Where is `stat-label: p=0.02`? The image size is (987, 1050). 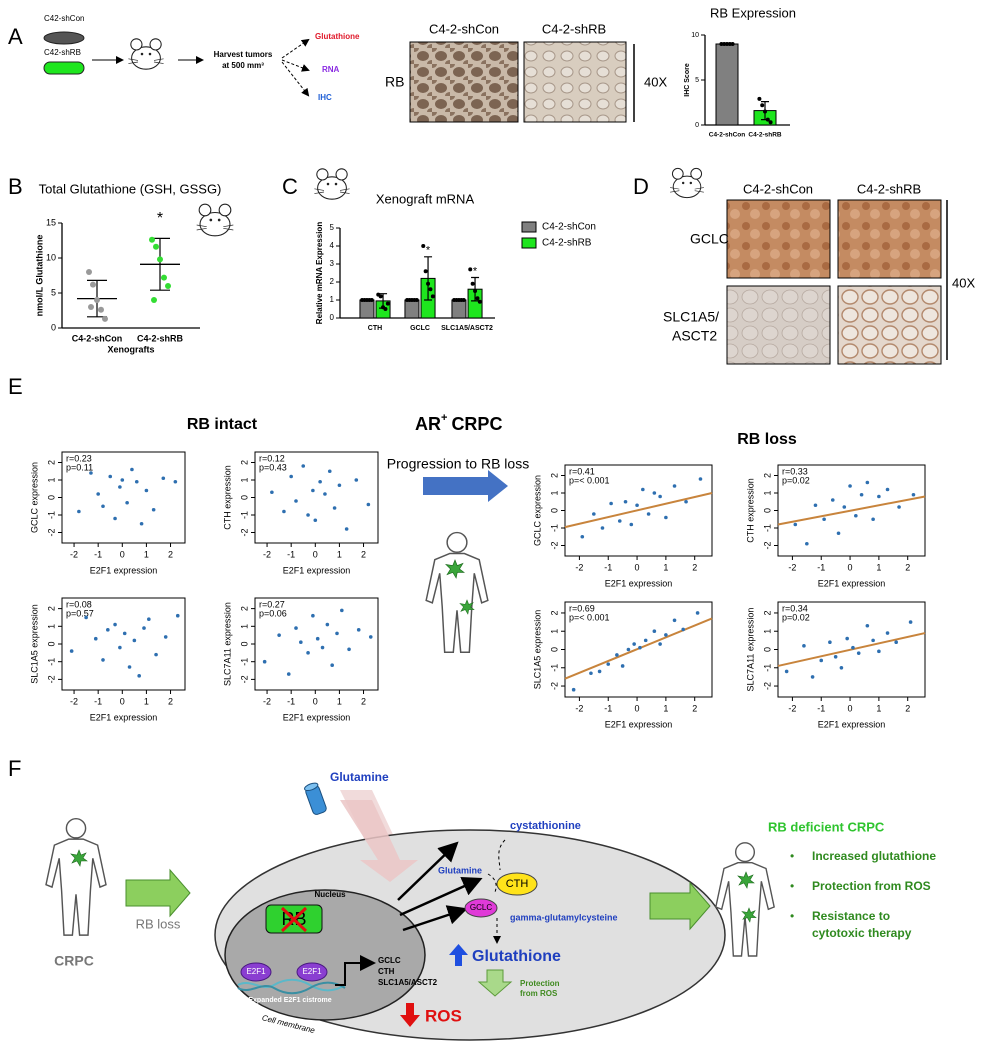
stat-label: p=0.02 is located at coordinates (796, 480).